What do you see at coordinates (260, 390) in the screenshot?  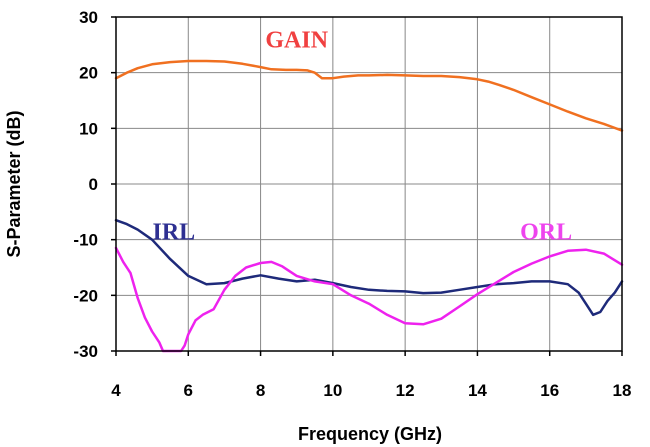 I see `x-tick-label: 8` at bounding box center [260, 390].